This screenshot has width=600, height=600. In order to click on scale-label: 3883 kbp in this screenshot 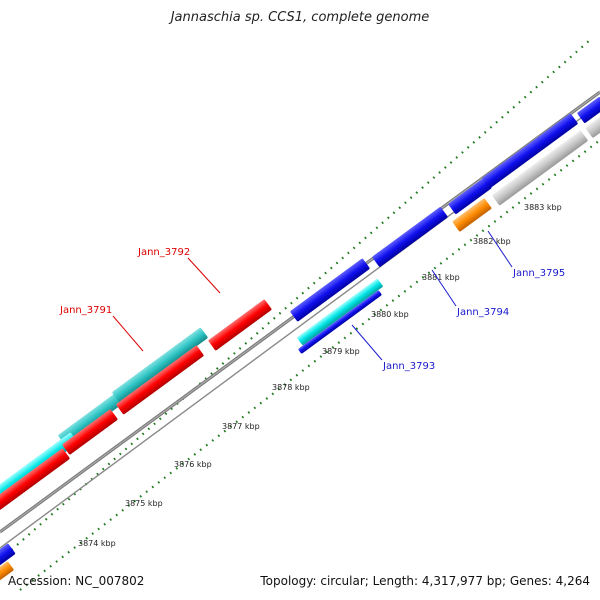, I will do `click(543, 207)`.